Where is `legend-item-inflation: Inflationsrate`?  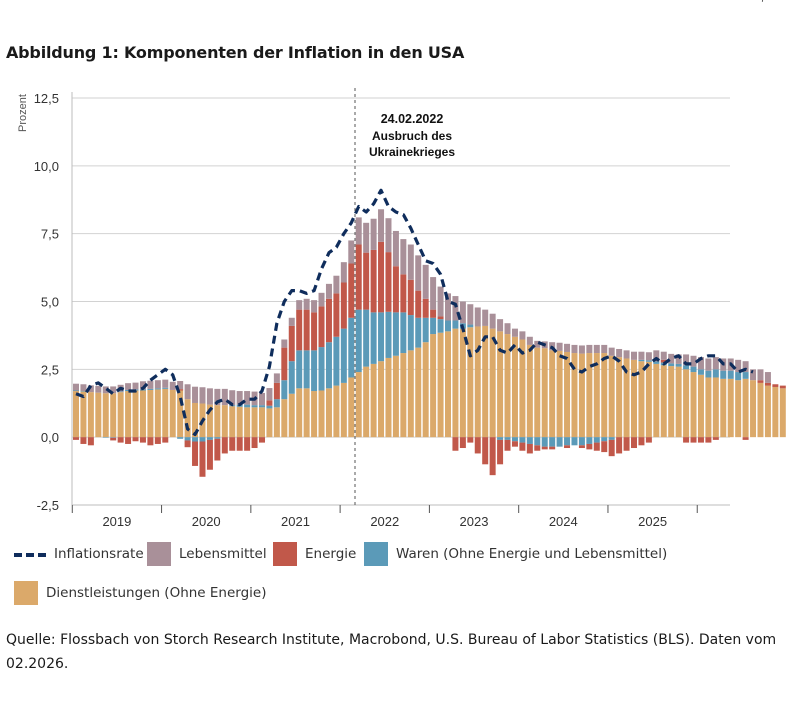 legend-item-inflation: Inflationsrate is located at coordinates (79, 554).